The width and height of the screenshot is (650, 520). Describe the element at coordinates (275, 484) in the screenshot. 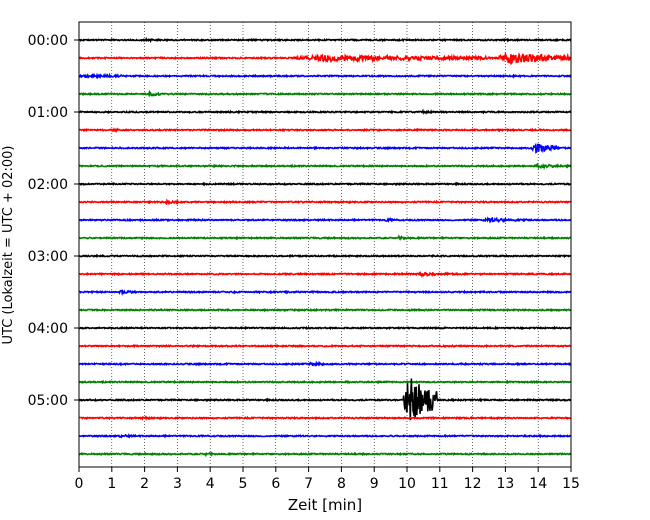

I see `x-tick-label: 6` at that location.